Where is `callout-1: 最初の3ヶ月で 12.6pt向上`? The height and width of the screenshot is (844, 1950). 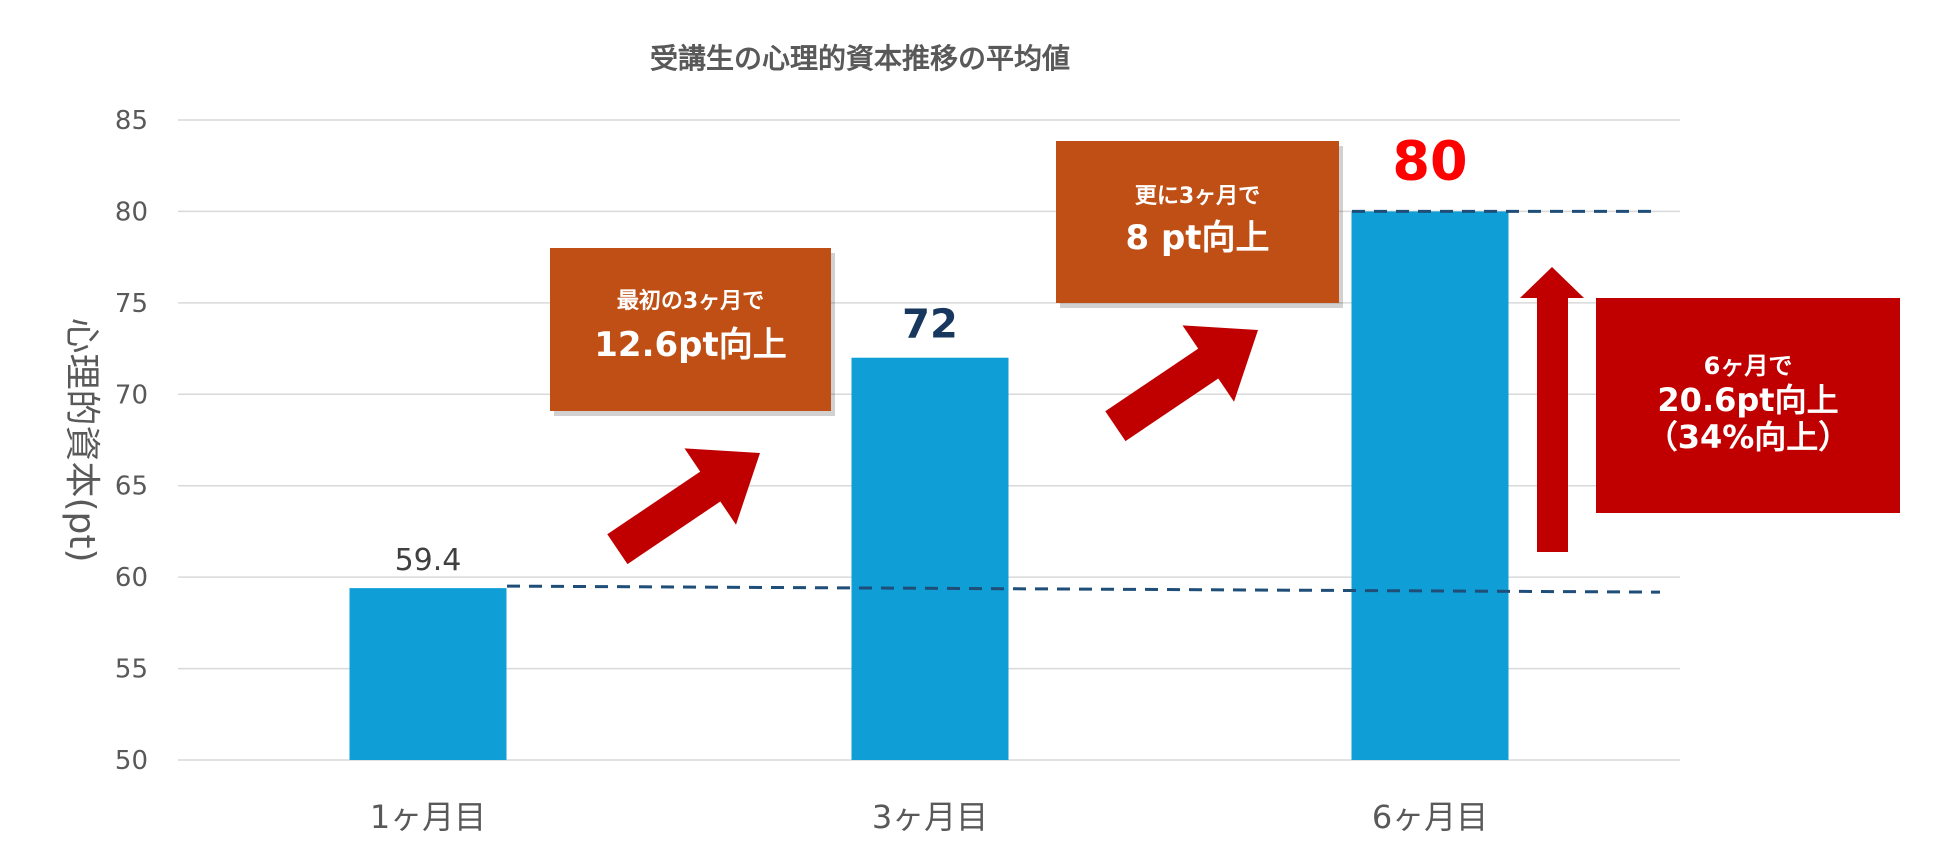 callout-1: 最初の3ヶ月で 12.6pt向上 is located at coordinates (692, 332).